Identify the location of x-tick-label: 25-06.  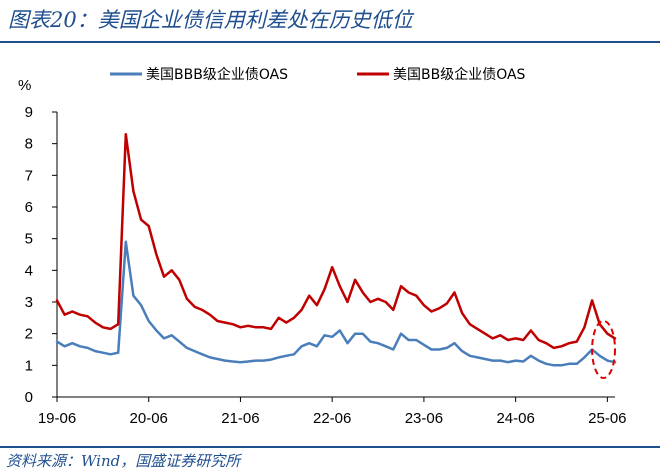
(607, 418).